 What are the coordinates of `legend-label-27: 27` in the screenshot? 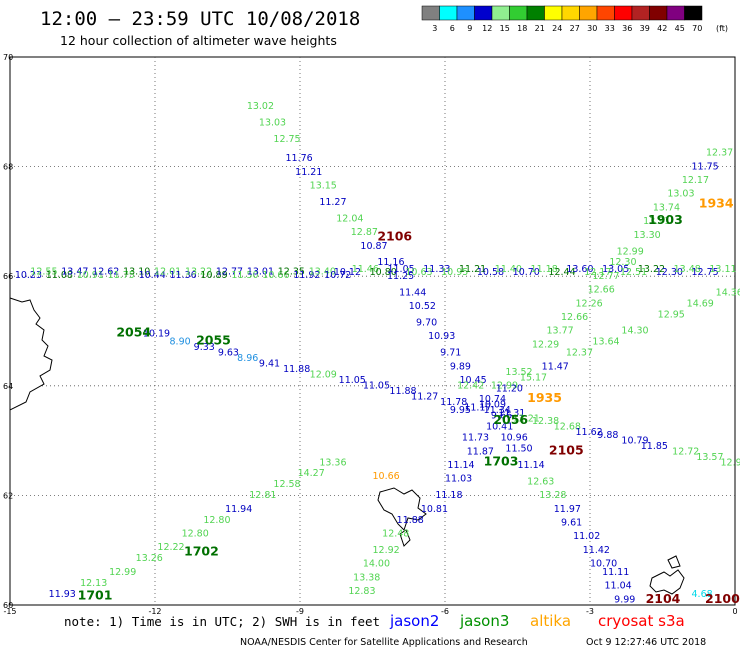 It's located at (575, 28).